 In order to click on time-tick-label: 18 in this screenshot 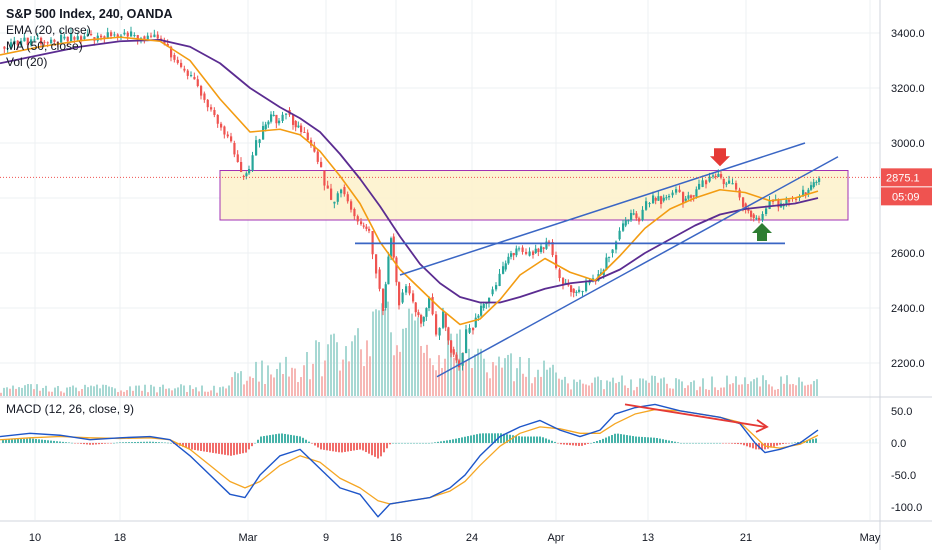, I will do `click(120, 538)`.